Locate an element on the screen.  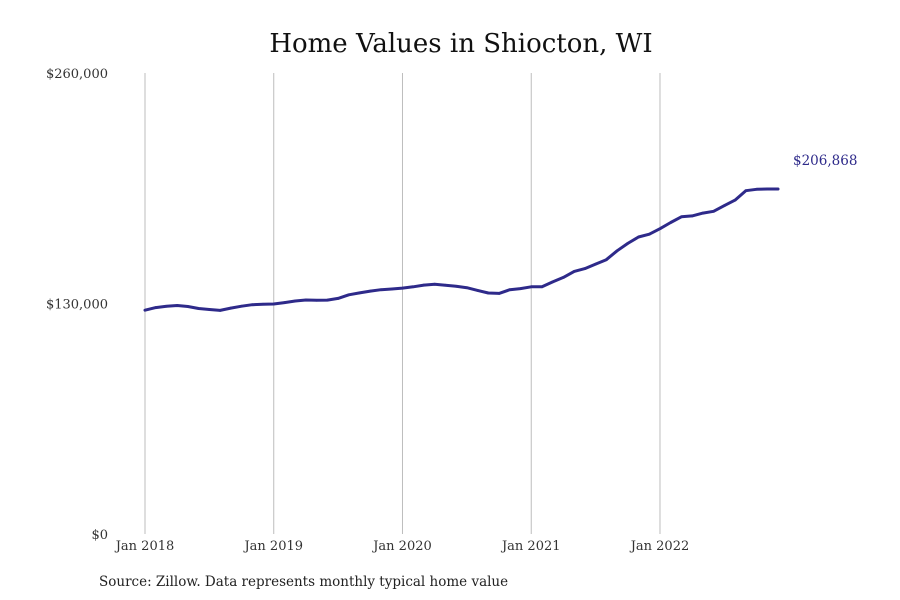
chart-title: Home Values in Shiocton, WI is located at coordinates (460, 44).